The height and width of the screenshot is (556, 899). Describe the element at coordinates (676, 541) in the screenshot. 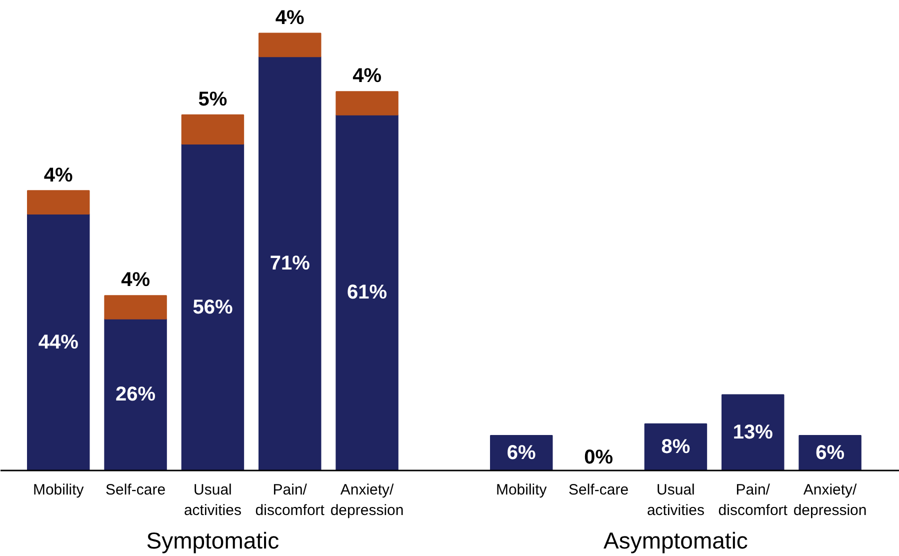

I see `text: Asymptomatic` at that location.